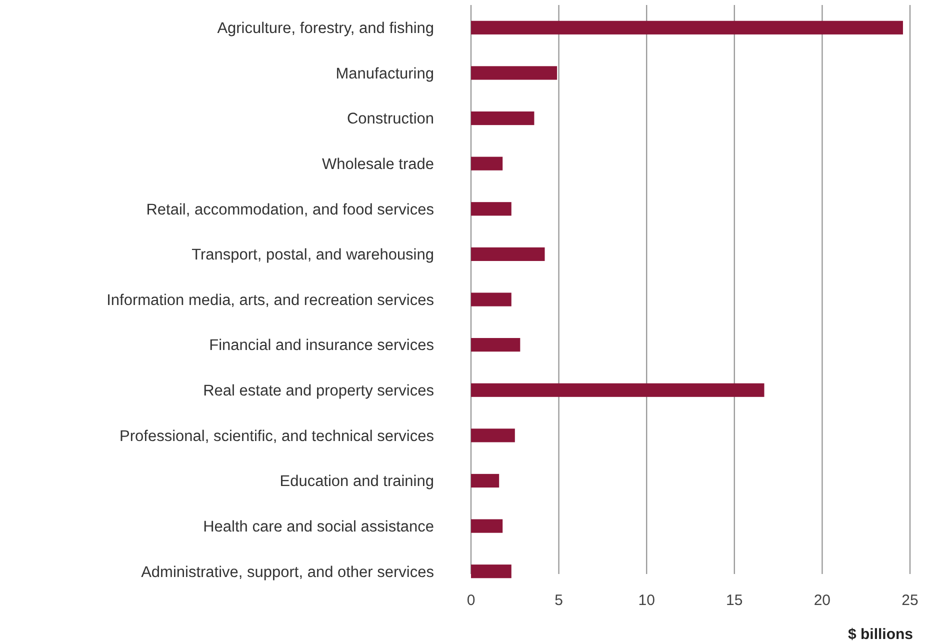  Describe the element at coordinates (471, 600) in the screenshot. I see `x-tick-label: 0` at that location.